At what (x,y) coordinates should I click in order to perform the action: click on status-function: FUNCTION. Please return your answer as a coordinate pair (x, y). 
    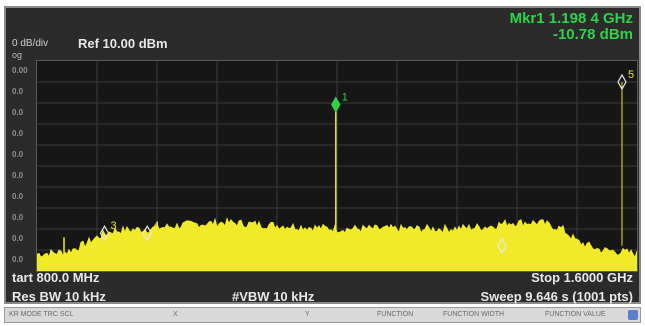
    Looking at the image, I should click on (395, 314).